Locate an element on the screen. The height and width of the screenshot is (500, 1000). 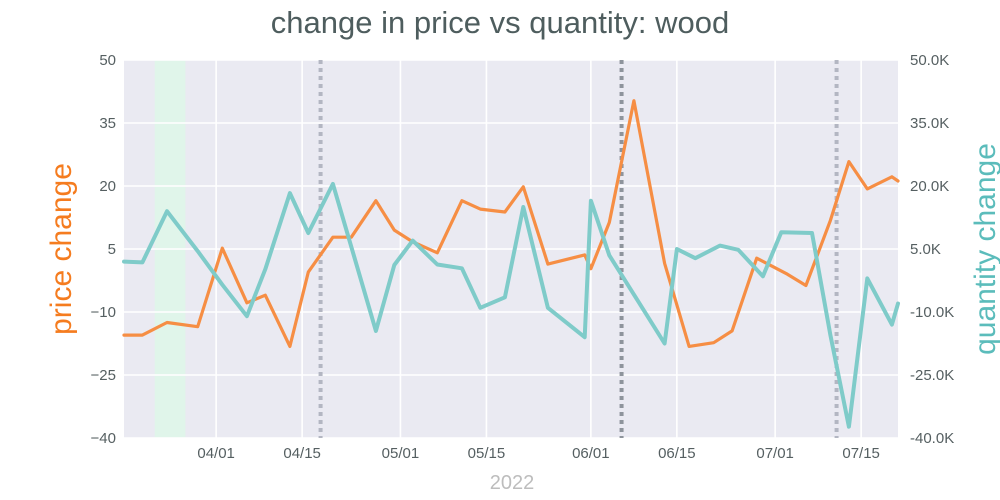
right-tick-label: -10.0K is located at coordinates (932, 312).